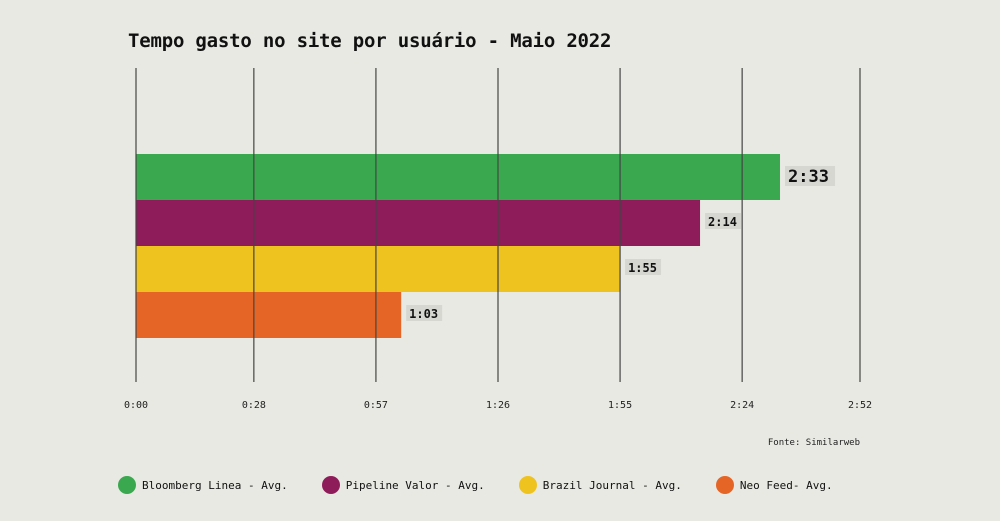  I want to click on value-label-1: 2:14, so click(722, 222).